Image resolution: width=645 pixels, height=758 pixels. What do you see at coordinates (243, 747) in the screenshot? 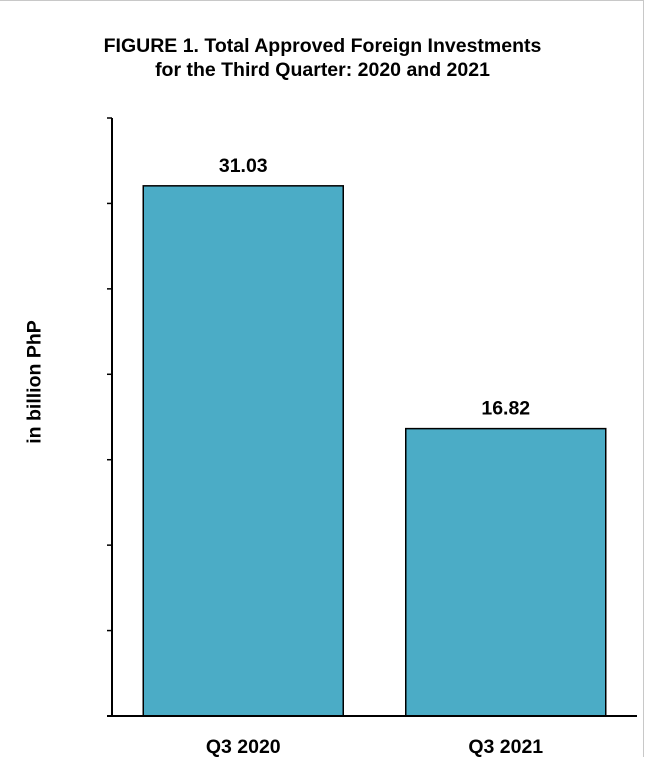
I see `x-tick-label: Q3 2020` at bounding box center [243, 747].